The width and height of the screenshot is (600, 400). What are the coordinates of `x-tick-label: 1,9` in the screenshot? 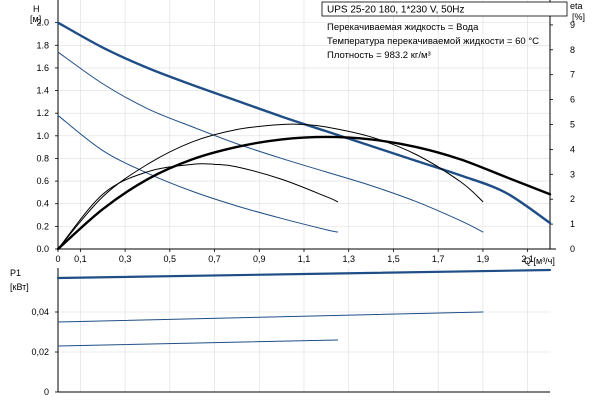 It's located at (483, 259).